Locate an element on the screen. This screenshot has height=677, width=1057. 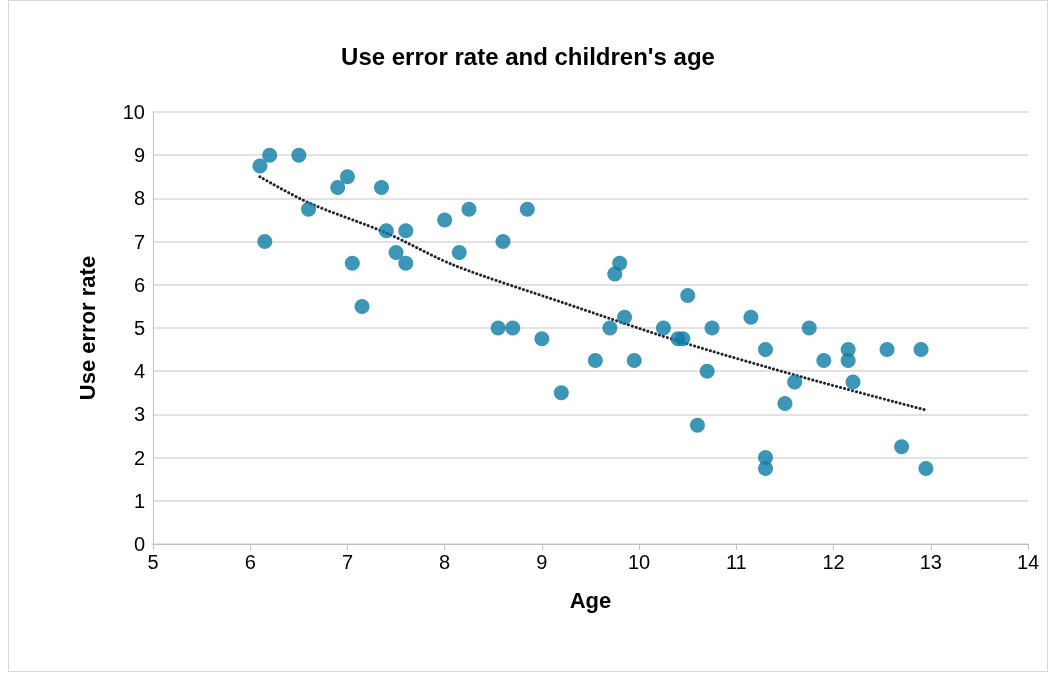
y-tick-label: 6 is located at coordinates (139, 284).